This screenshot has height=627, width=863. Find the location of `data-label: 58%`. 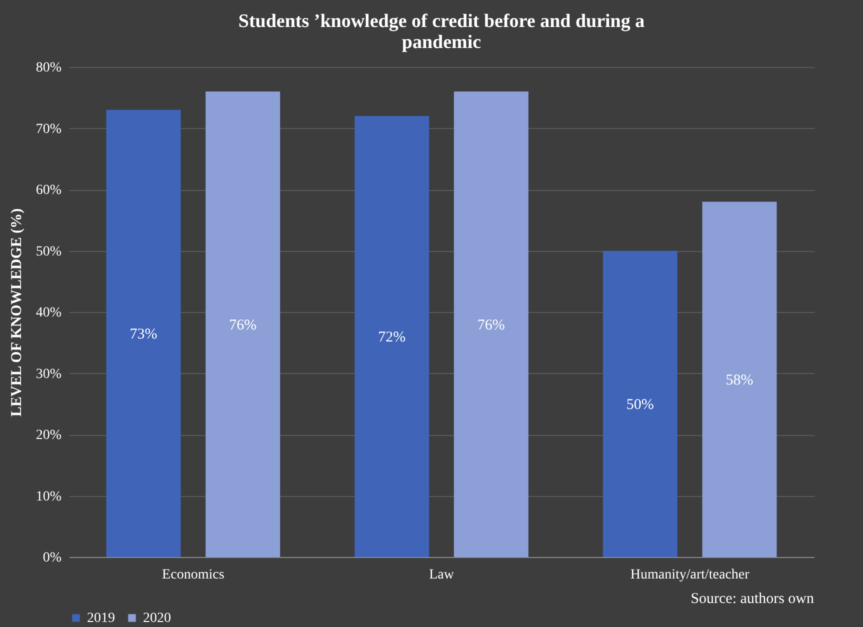

data-label: 58% is located at coordinates (740, 380).